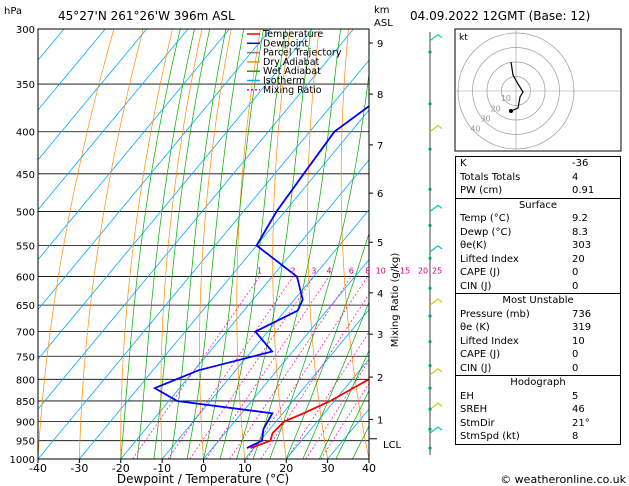 The height and width of the screenshot is (486, 629). Describe the element at coordinates (380, 335) in the screenshot. I see `km-tick-label: 3` at that location.